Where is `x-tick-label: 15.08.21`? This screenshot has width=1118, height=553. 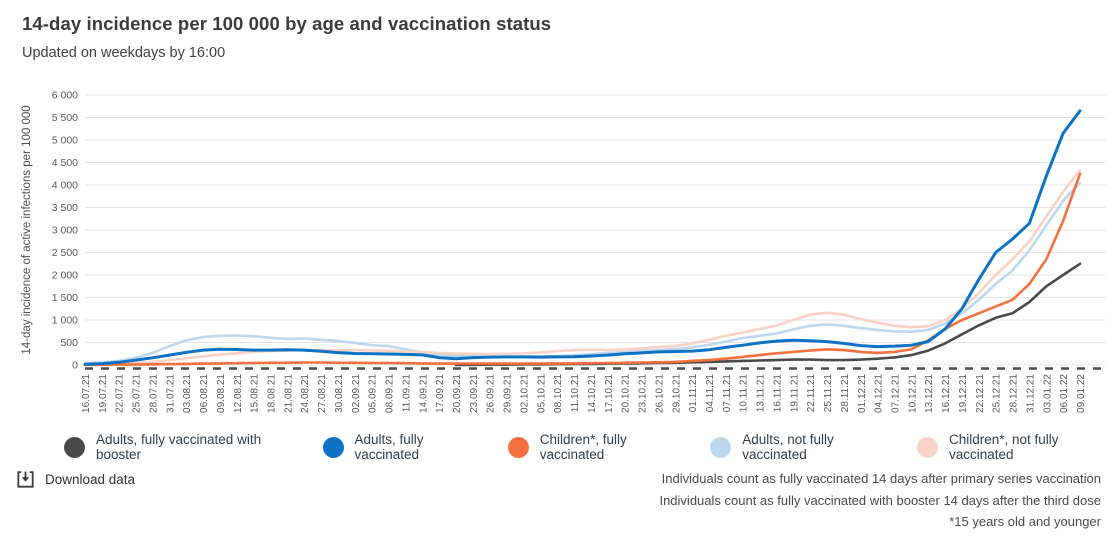
x-tick-label: 15.08.21 is located at coordinates (255, 393).